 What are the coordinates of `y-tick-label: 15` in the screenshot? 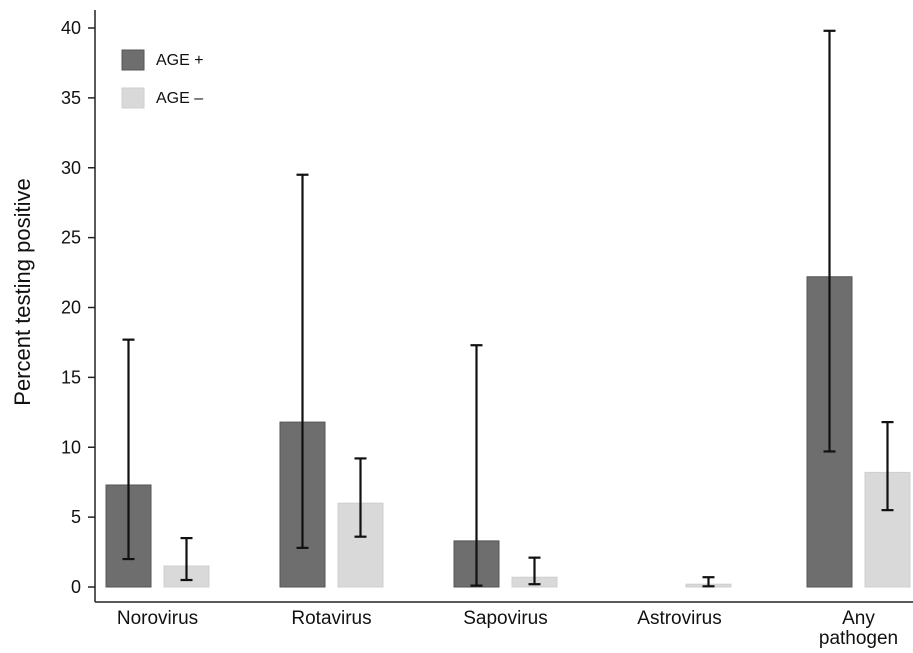 It's located at (71, 377).